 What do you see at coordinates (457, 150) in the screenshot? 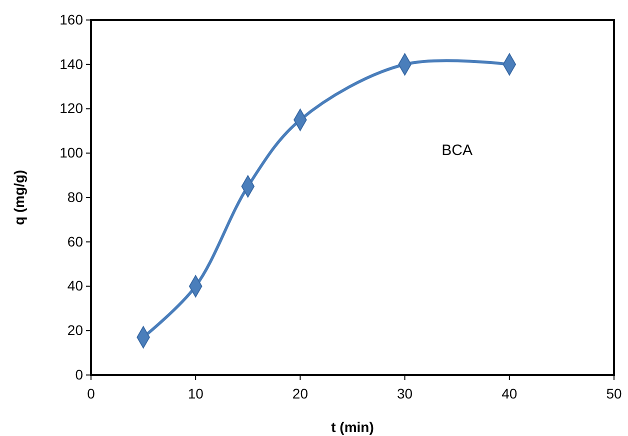
I see `text: BCA` at bounding box center [457, 150].